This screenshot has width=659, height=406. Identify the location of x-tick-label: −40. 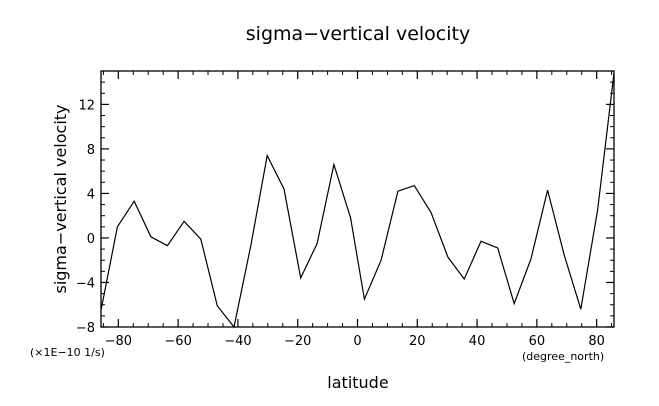
(237, 341).